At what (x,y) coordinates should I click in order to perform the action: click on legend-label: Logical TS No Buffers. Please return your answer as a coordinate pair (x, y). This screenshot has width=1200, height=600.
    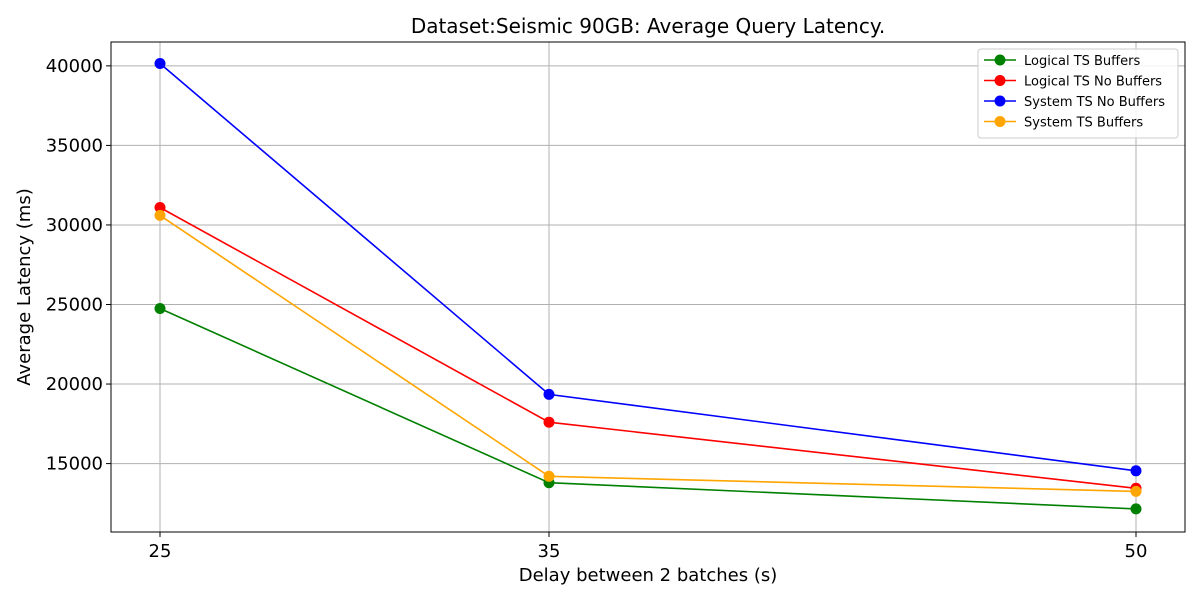
    Looking at the image, I should click on (1093, 82).